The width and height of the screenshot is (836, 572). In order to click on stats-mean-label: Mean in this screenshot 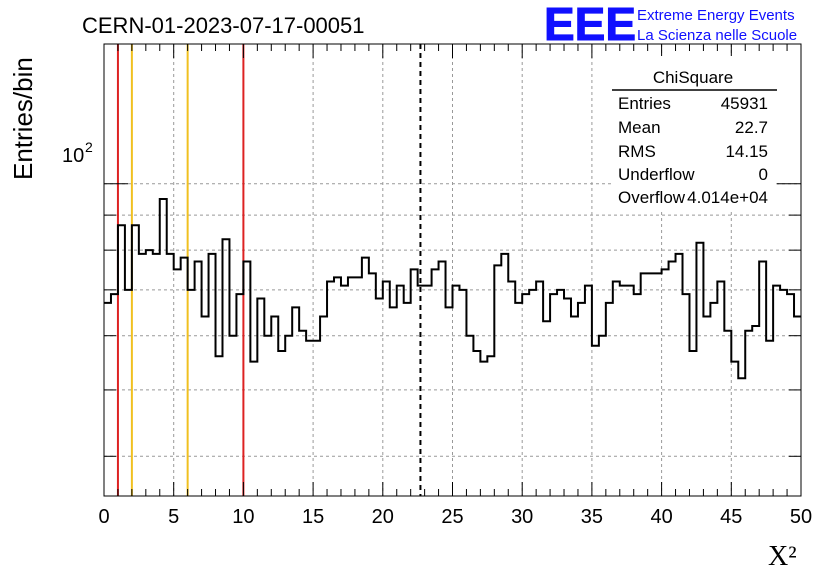, I will do `click(639, 127)`.